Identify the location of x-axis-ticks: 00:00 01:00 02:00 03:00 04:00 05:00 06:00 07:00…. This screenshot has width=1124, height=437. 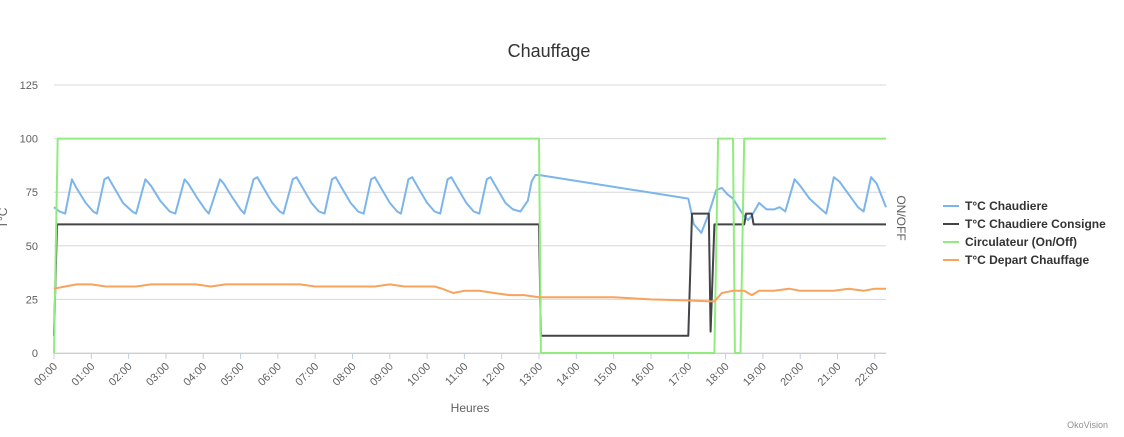
(456, 371).